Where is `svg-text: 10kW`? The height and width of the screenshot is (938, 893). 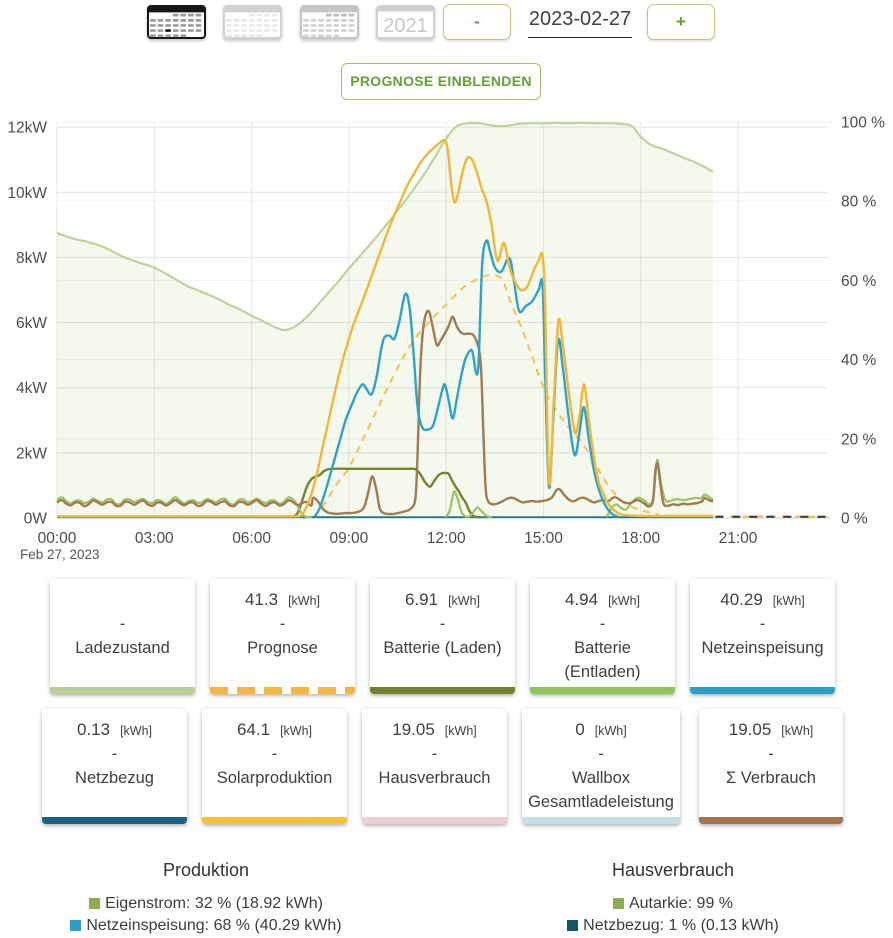
svg-text: 10kW is located at coordinates (27, 193).